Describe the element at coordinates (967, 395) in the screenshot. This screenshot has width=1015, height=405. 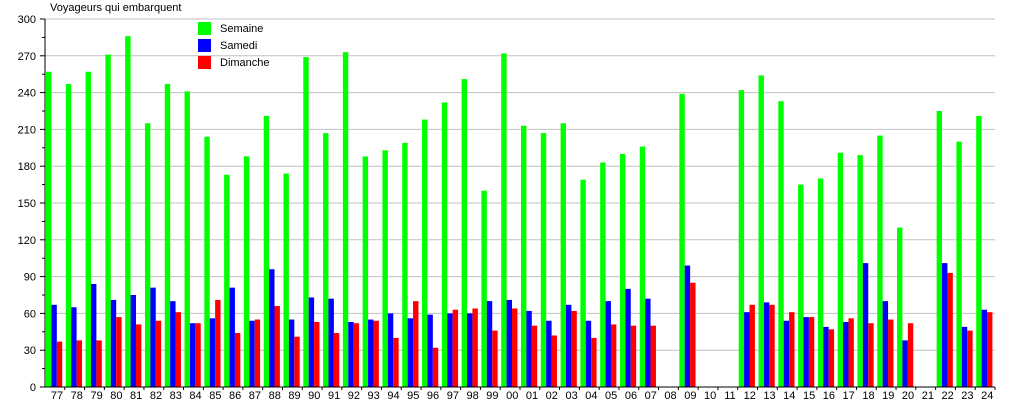
I see `x-tick-label: 23` at that location.